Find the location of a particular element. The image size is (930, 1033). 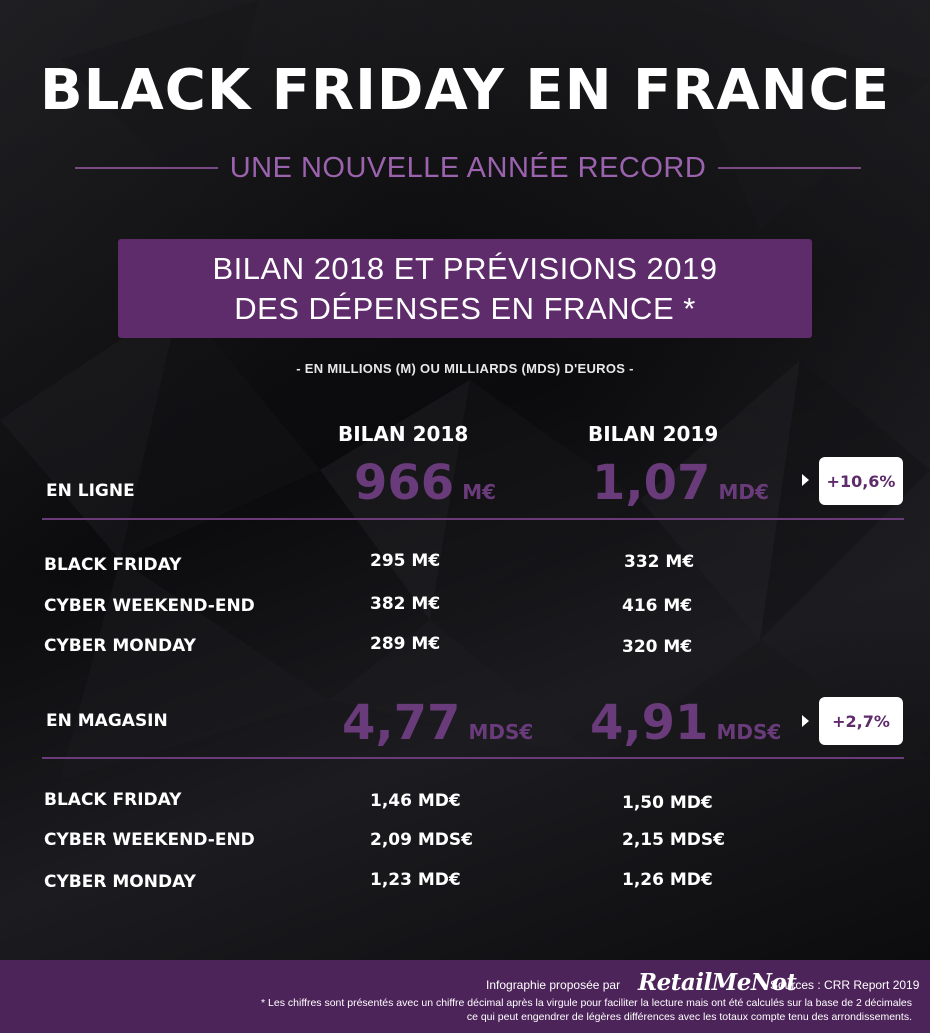

online-total-2018-unit: M€ is located at coordinates (479, 492).